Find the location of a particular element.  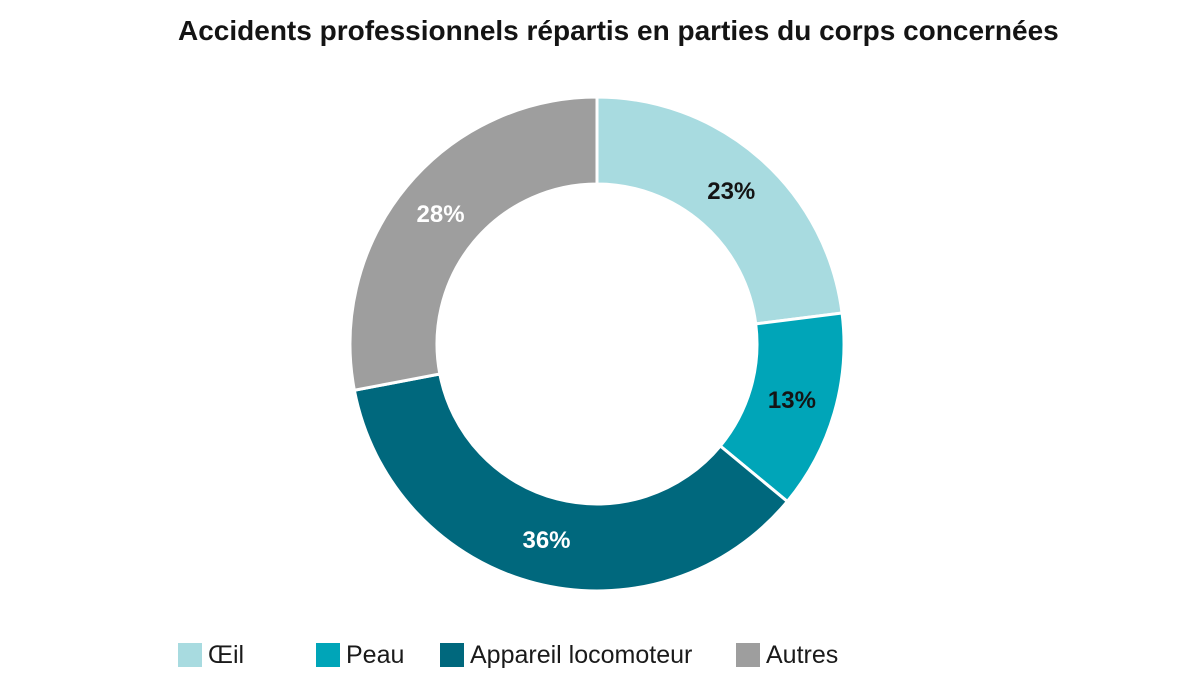

legend-item-peau: Peau is located at coordinates (360, 655).